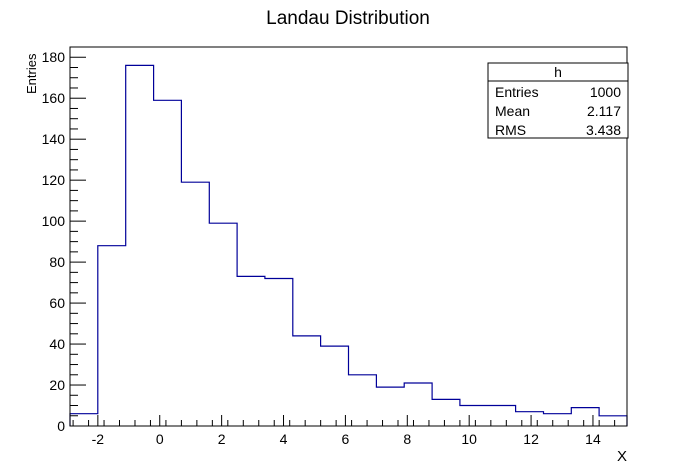  I want to click on y-tick-label: 180, so click(54, 57).